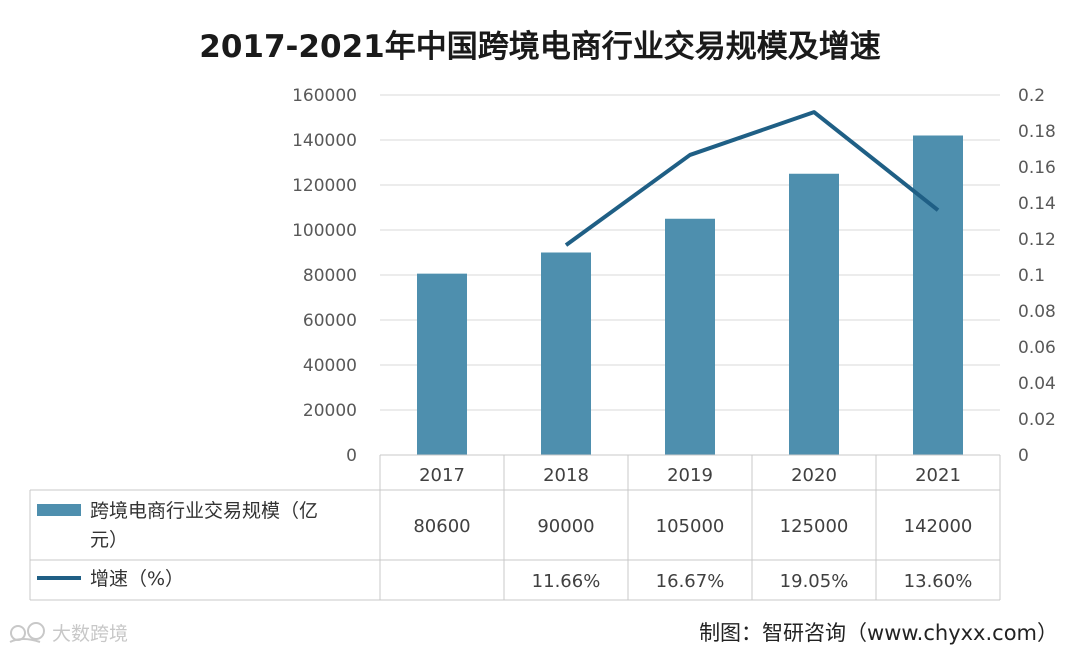 This screenshot has height=654, width=1080. I want to click on table-cell-value: 80600, so click(441, 526).